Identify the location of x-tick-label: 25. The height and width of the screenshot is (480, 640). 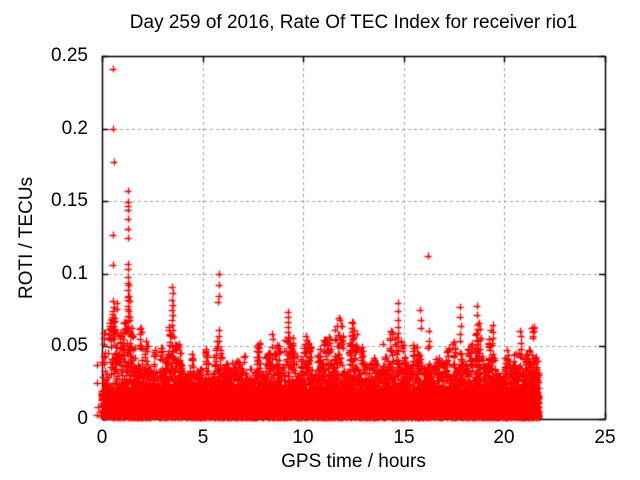
(605, 437).